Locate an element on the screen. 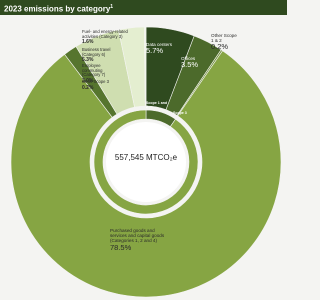 Image resolution: width=320 pixels, height=300 pixels. segment-label: Business travel (Category 6) 5.3% is located at coordinates (99, 55).